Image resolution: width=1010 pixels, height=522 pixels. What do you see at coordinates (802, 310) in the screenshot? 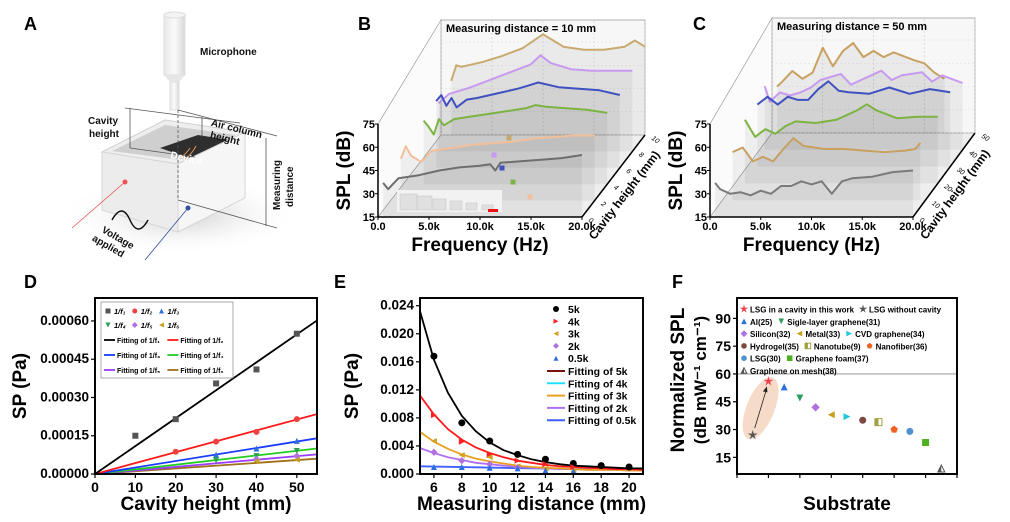
I see `legend-label: LSG in a cavity in this work` at bounding box center [802, 310].